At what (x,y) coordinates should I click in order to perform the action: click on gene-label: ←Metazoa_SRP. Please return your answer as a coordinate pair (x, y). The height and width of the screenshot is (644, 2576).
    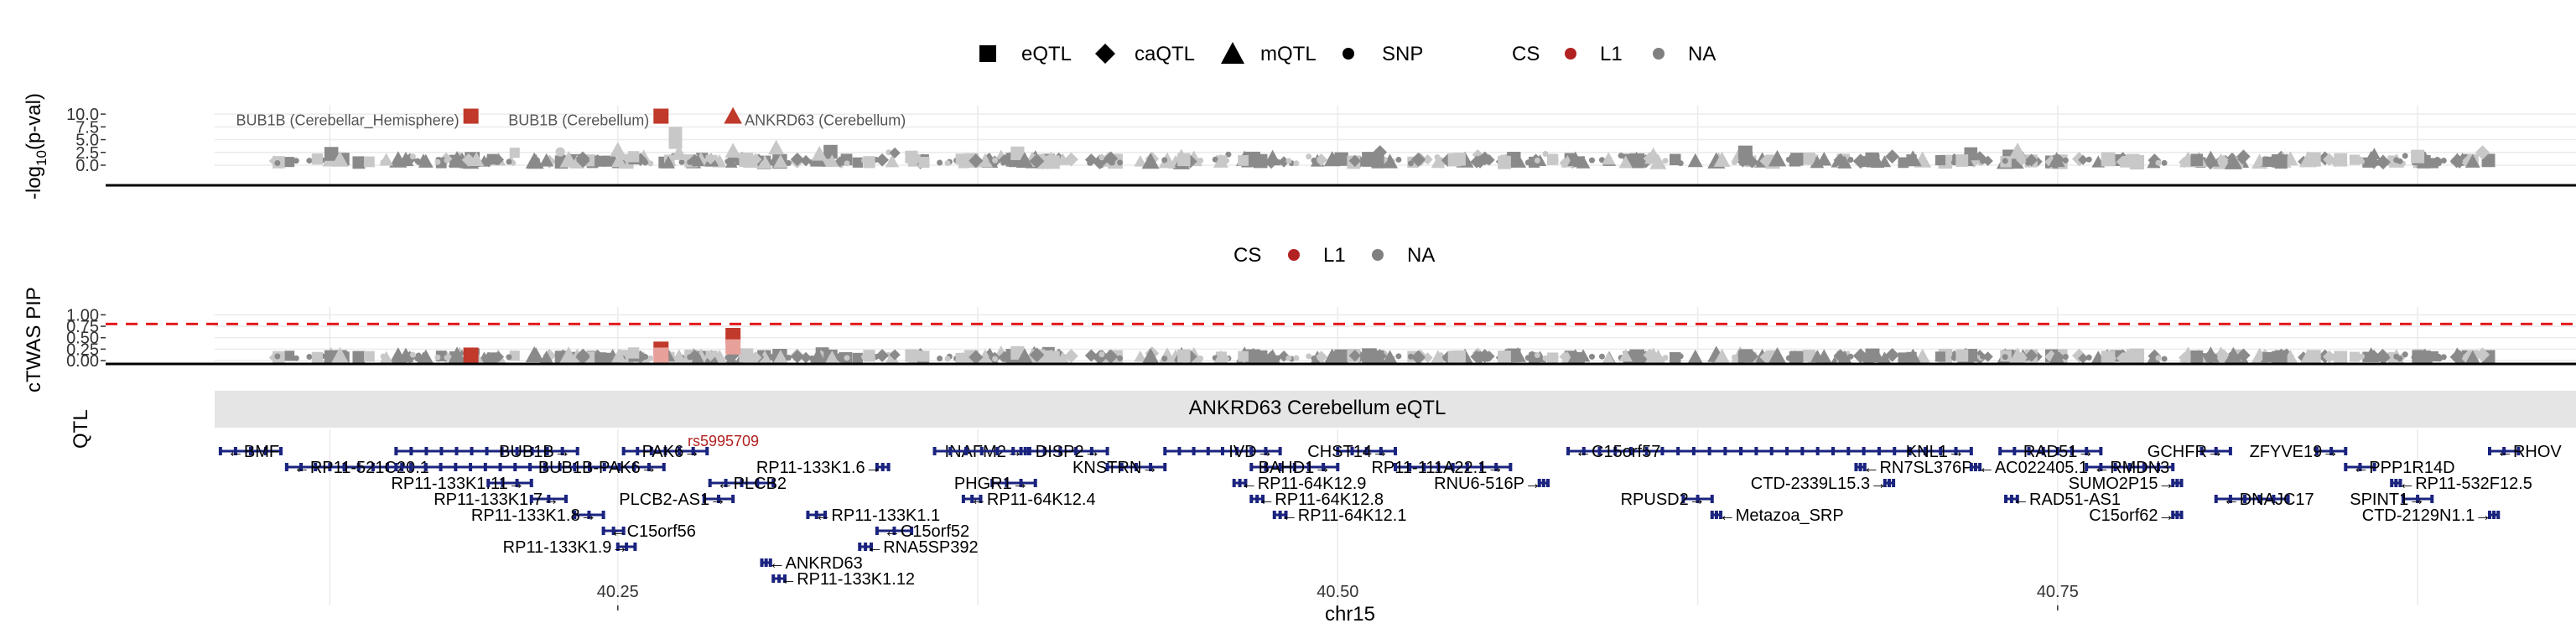
    Looking at the image, I should click on (1781, 515).